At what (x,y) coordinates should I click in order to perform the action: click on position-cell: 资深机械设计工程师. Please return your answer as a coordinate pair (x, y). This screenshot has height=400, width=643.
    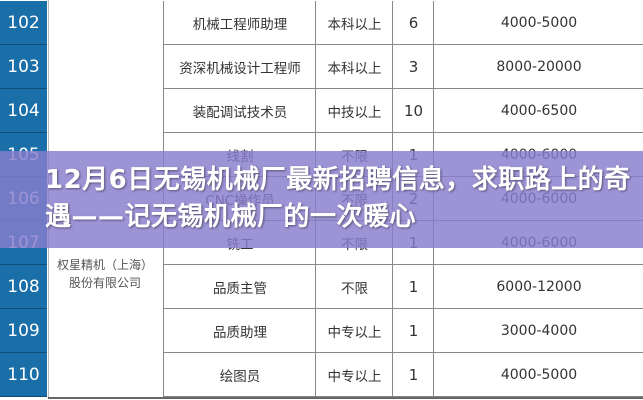
    Looking at the image, I should click on (239, 67).